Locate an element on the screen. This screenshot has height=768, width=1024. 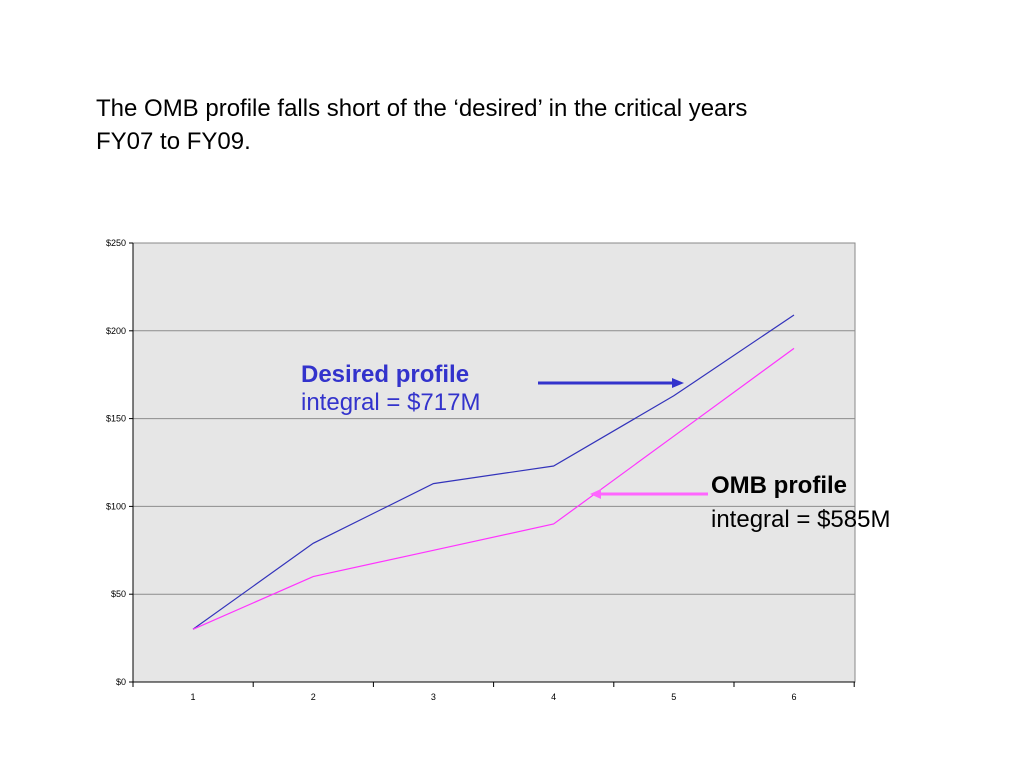
x-tick-label-5: 5 is located at coordinates (673, 697).